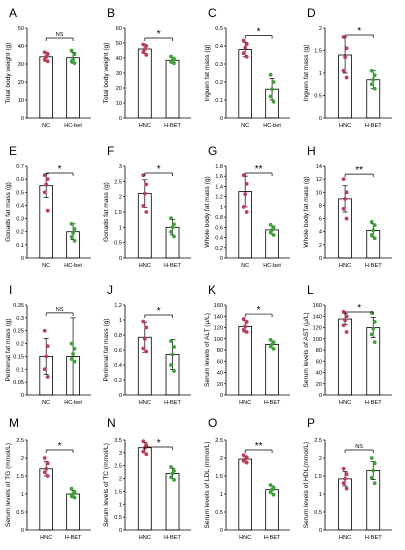  I want to click on y-tick-label: 1.4, so click(219, 187).